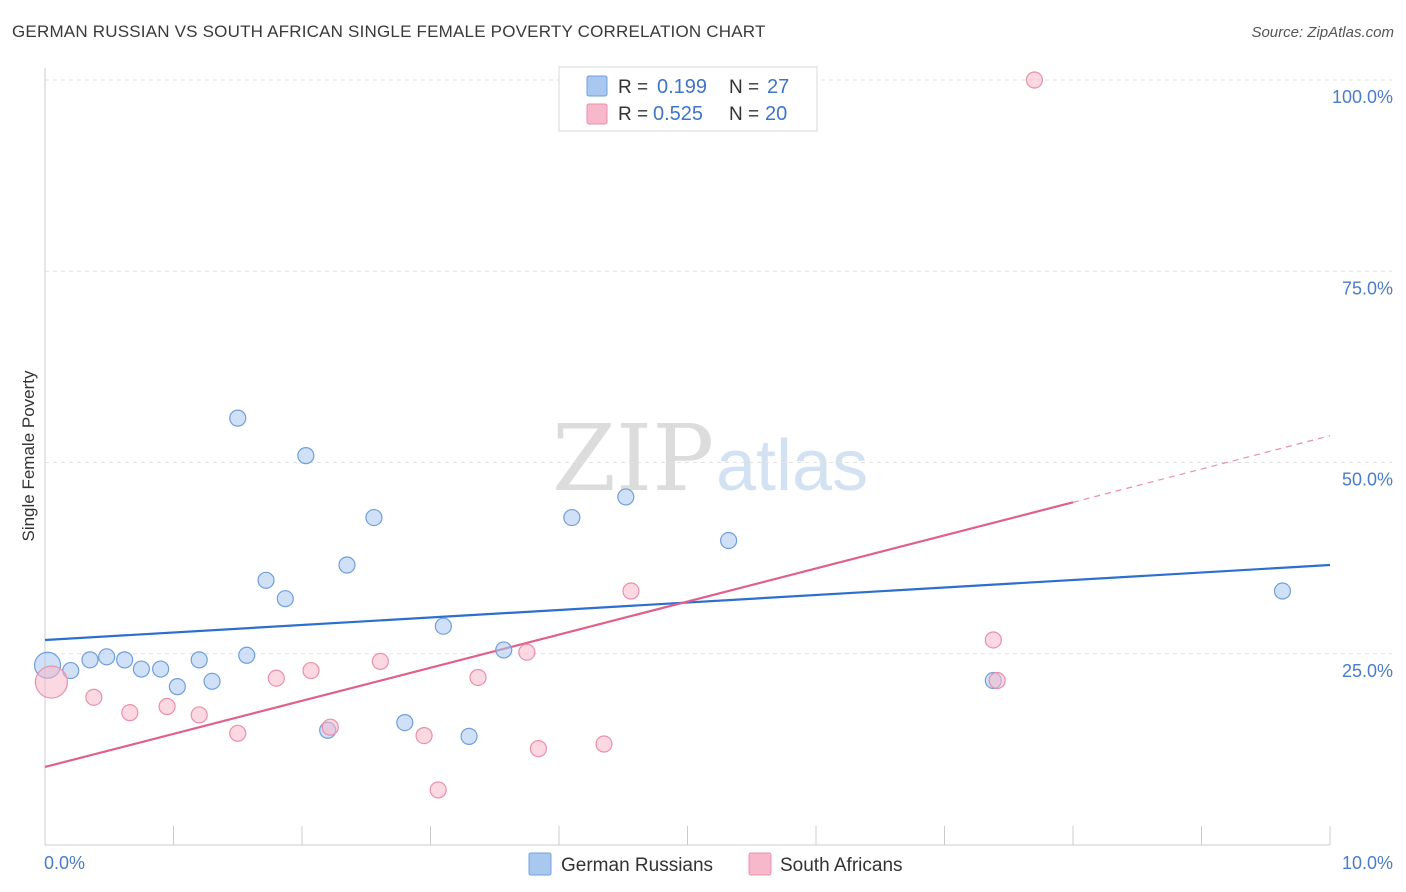 This screenshot has width=1406, height=892. I want to click on trend-line-extension, so click(1201, 469).